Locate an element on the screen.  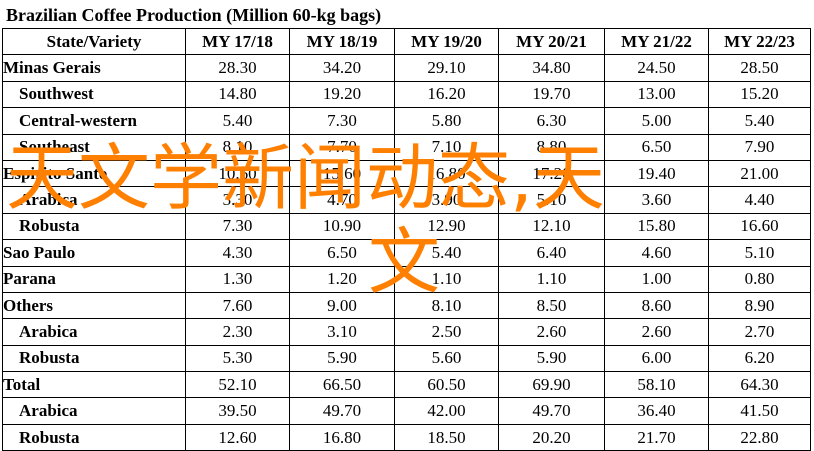
row-label: Espirito Santo is located at coordinates (94, 173).